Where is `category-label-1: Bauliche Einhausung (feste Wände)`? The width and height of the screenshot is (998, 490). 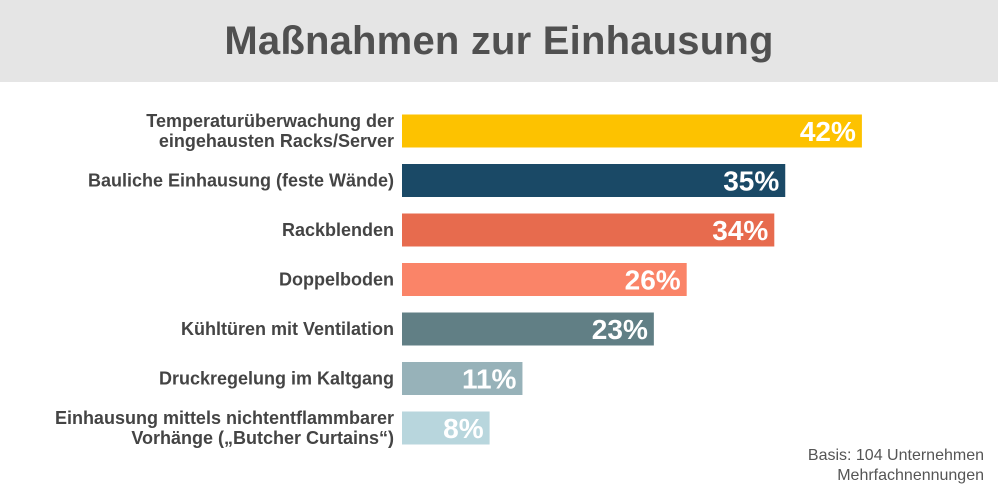
category-label-1: Bauliche Einhausung (feste Wände) is located at coordinates (241, 181).